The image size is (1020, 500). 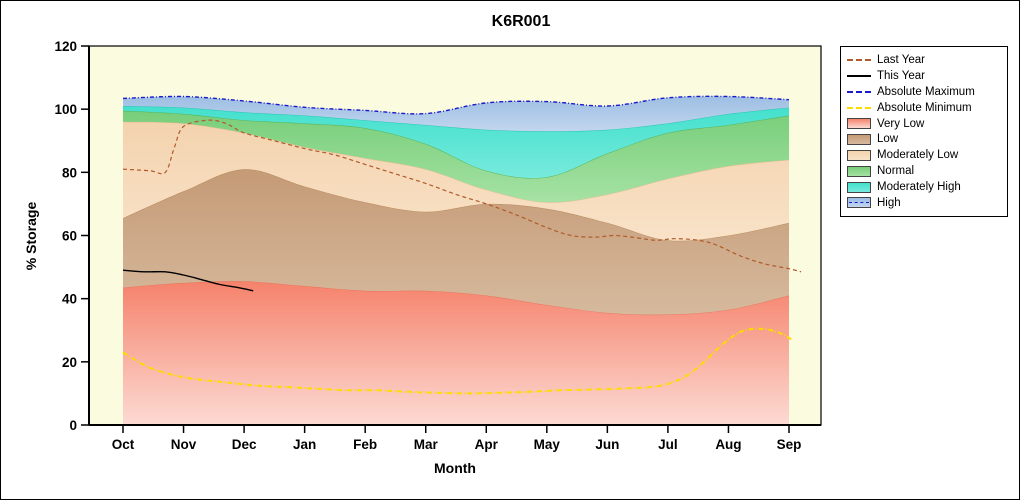 I want to click on y-tick-label: 0, so click(x=73, y=425).